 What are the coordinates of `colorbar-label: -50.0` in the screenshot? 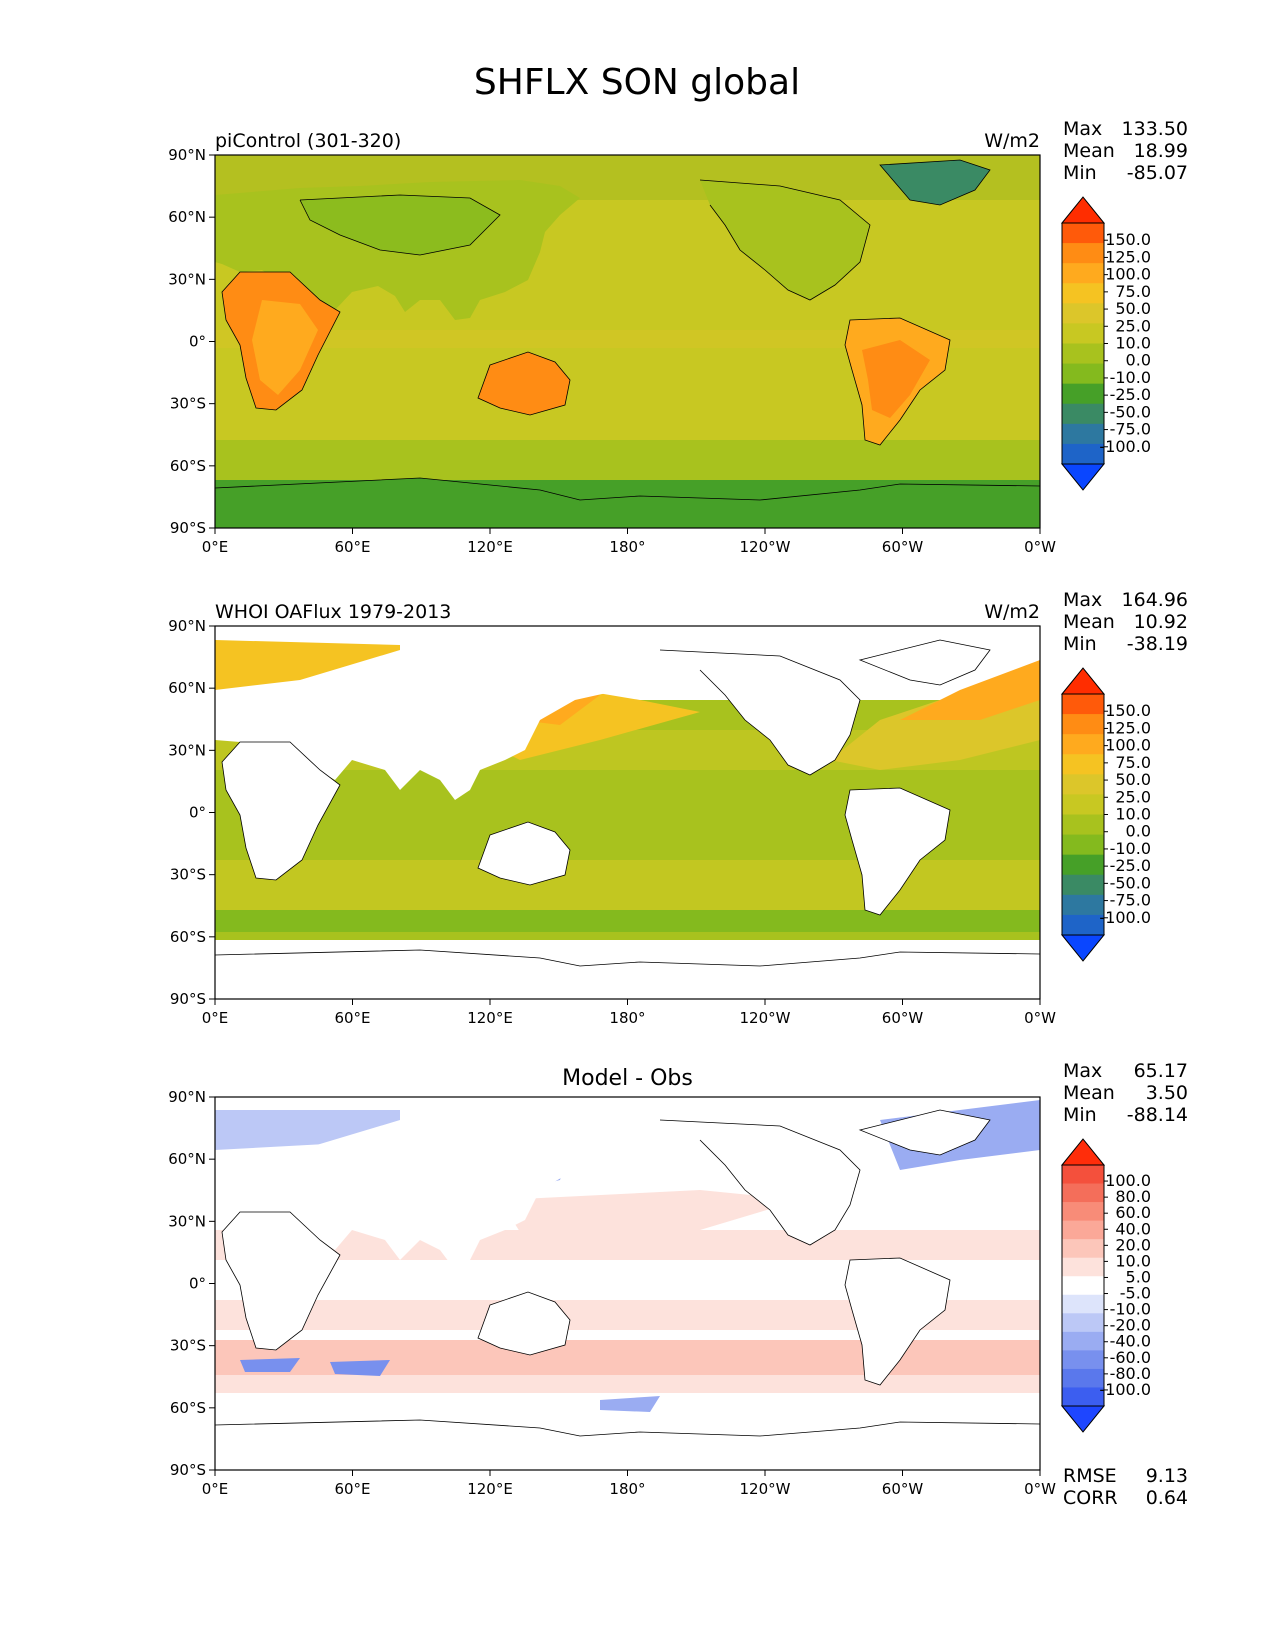 It's located at (1130, 882).